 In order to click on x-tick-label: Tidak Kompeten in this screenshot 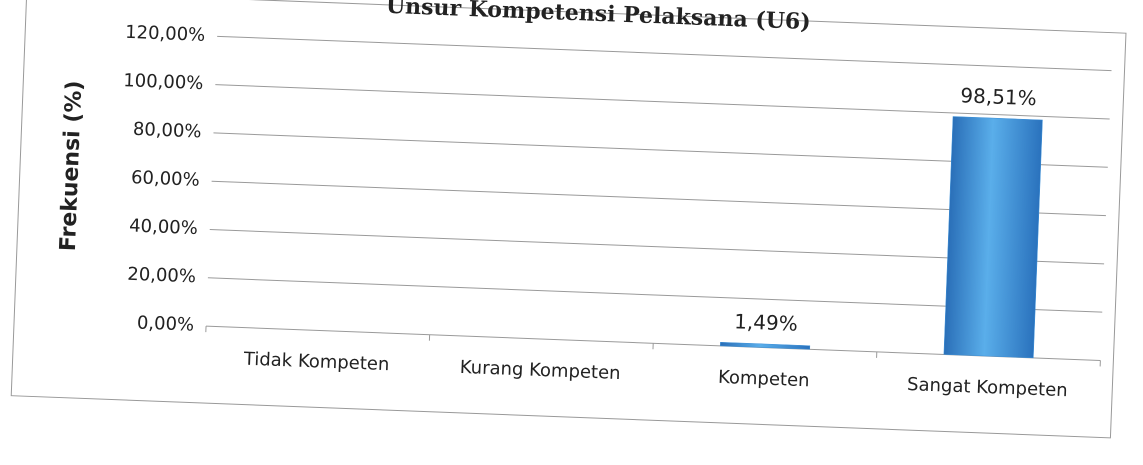, I will do `click(316, 362)`.